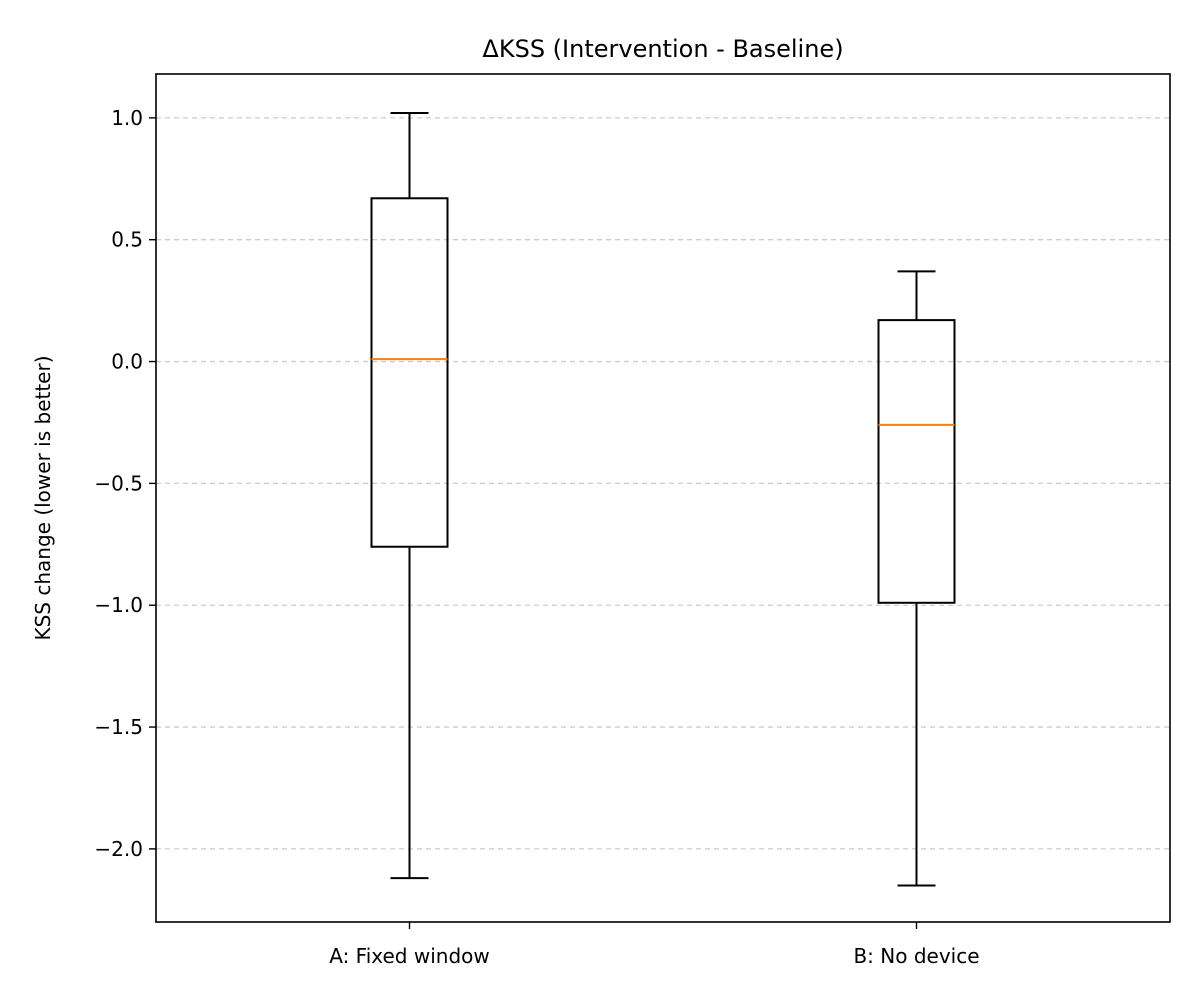  Describe the element at coordinates (118, 727) in the screenshot. I see `y-tick-label: −1.5` at that location.